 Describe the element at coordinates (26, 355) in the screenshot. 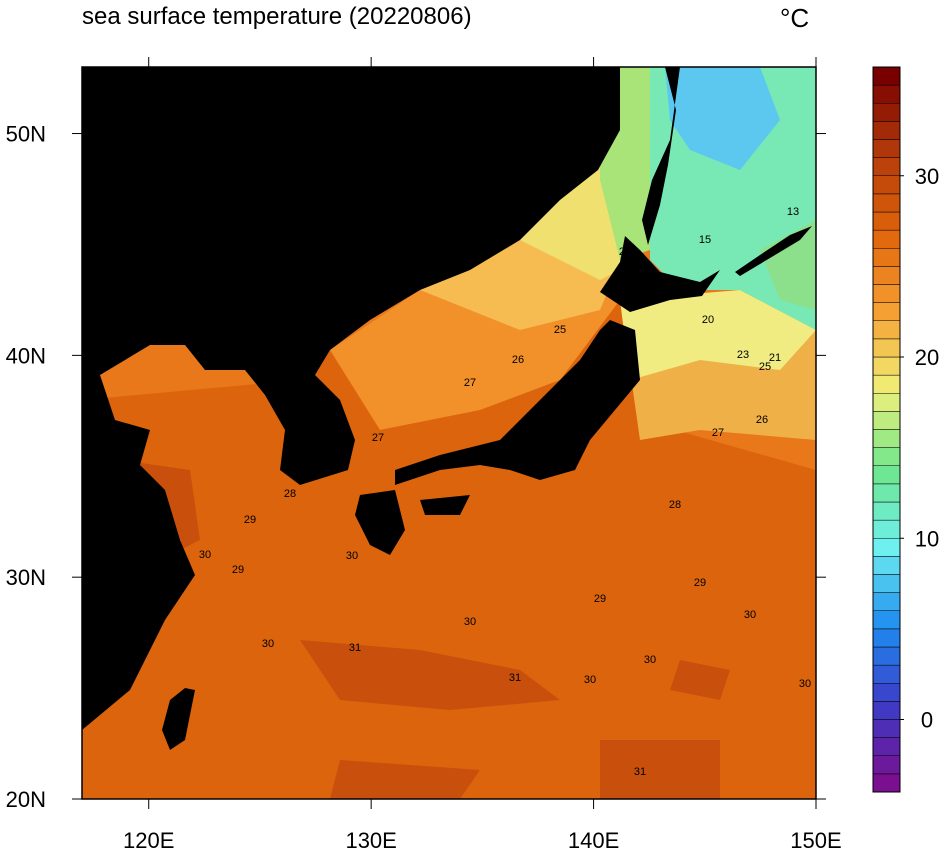

I see `y-tick-label: 40N` at that location.